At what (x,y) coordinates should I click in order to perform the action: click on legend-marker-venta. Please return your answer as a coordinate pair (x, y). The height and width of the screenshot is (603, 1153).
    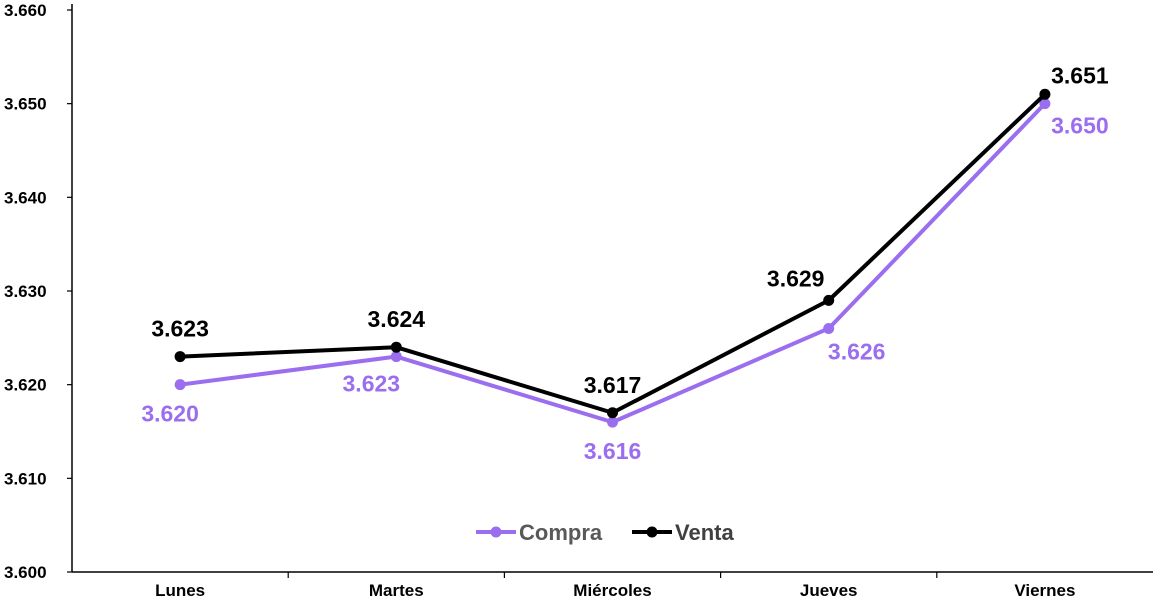
    Looking at the image, I should click on (652, 532).